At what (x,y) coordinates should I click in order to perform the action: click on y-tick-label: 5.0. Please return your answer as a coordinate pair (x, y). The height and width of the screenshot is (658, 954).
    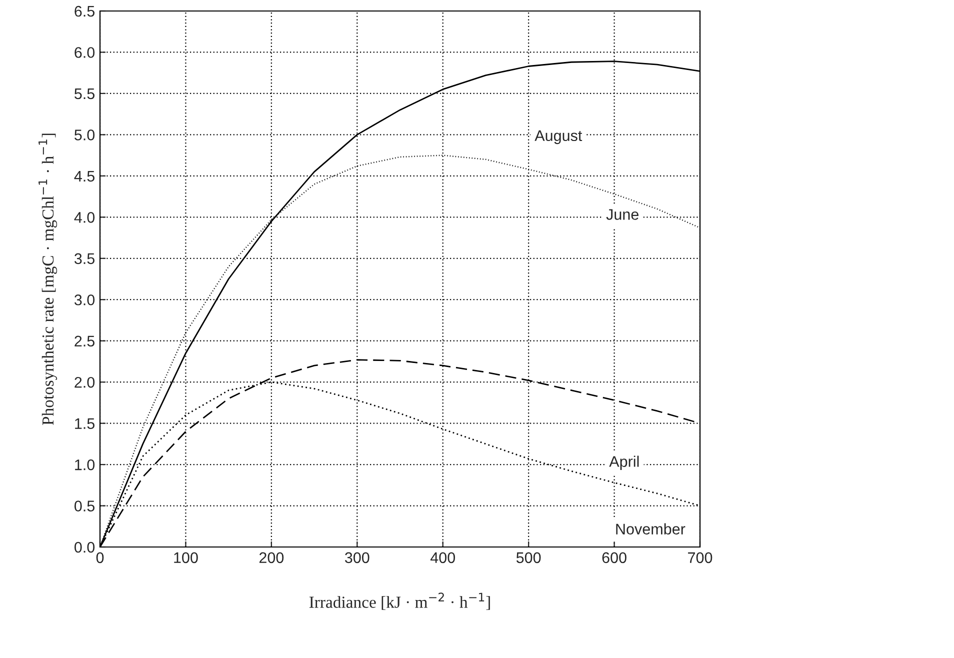
    Looking at the image, I should click on (84, 135).